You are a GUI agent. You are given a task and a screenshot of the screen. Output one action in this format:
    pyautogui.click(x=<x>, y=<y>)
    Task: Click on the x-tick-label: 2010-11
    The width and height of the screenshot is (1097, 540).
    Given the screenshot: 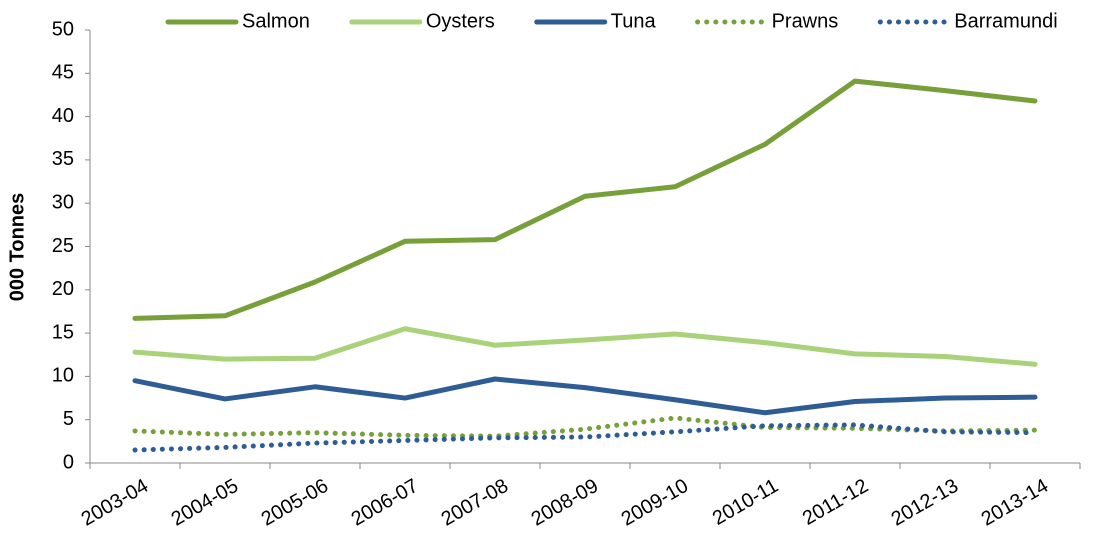 What is the action you would take?
    pyautogui.click(x=745, y=502)
    